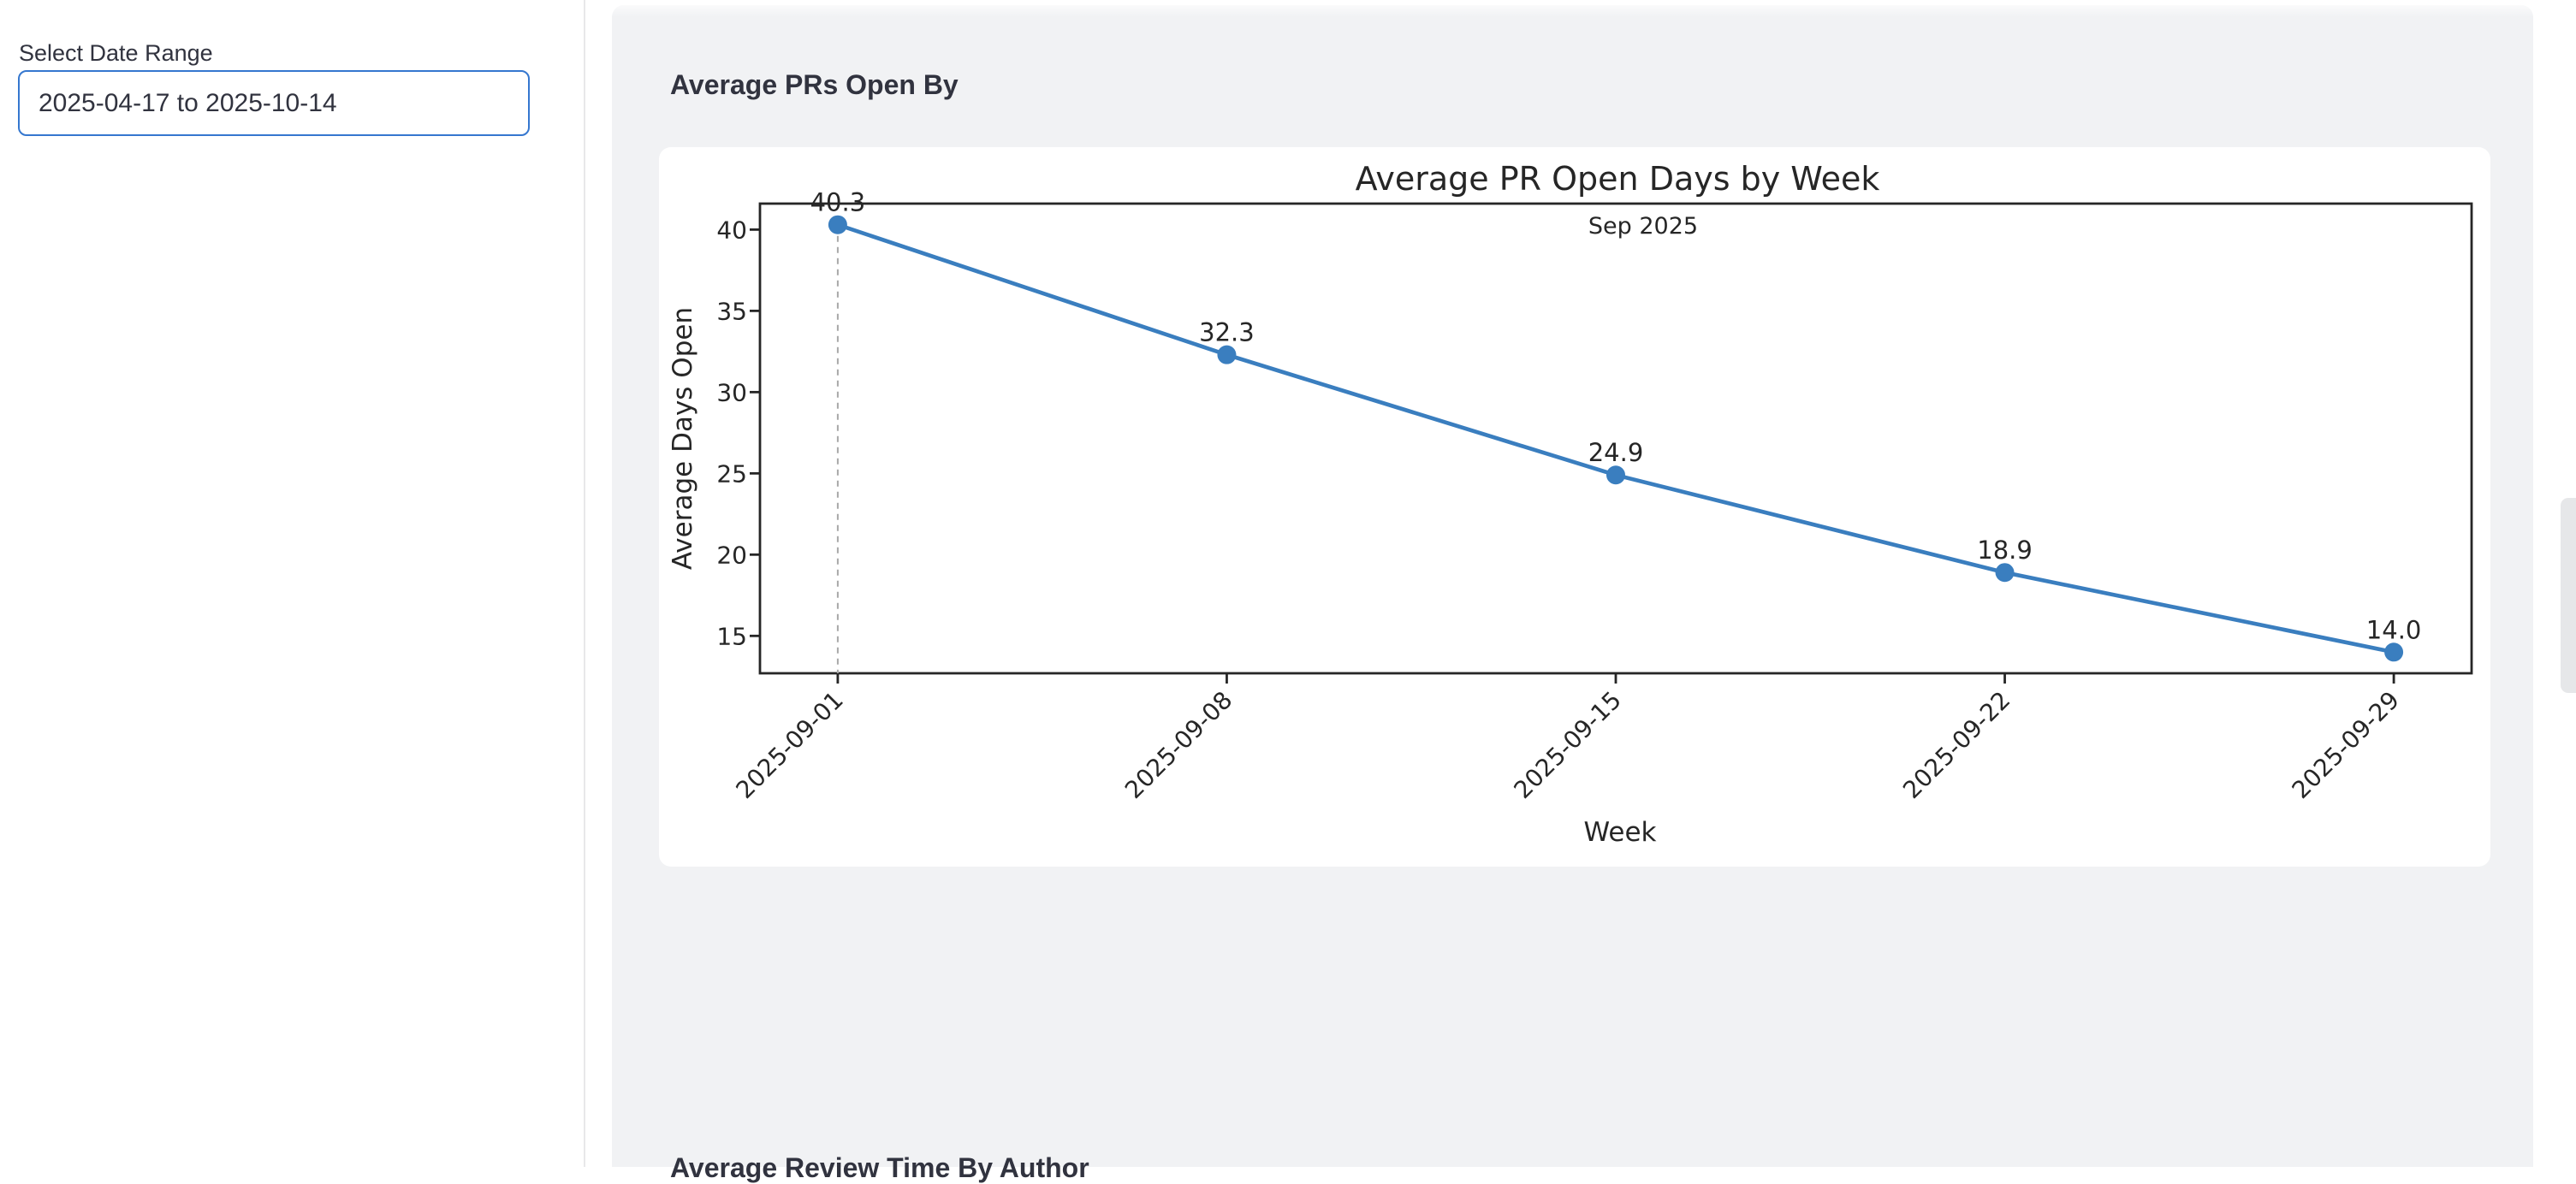  I want to click on section-heading-avg-review-time: Average Review Time By Author, so click(879, 1167).